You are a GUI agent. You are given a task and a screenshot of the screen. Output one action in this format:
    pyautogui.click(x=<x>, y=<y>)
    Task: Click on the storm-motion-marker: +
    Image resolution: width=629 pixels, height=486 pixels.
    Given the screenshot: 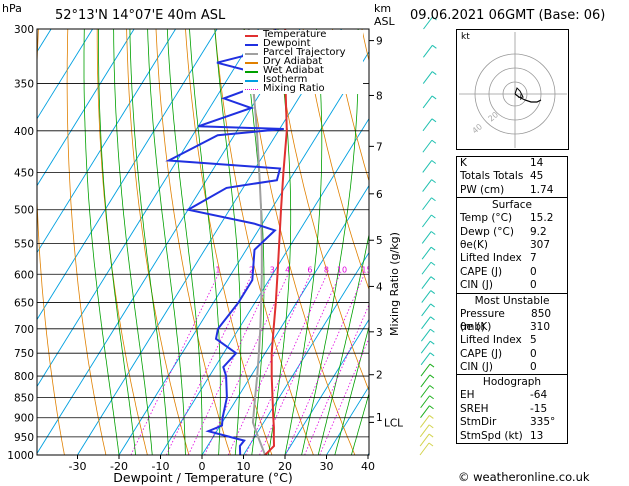 What is the action you would take?
    pyautogui.click(x=521, y=98)
    